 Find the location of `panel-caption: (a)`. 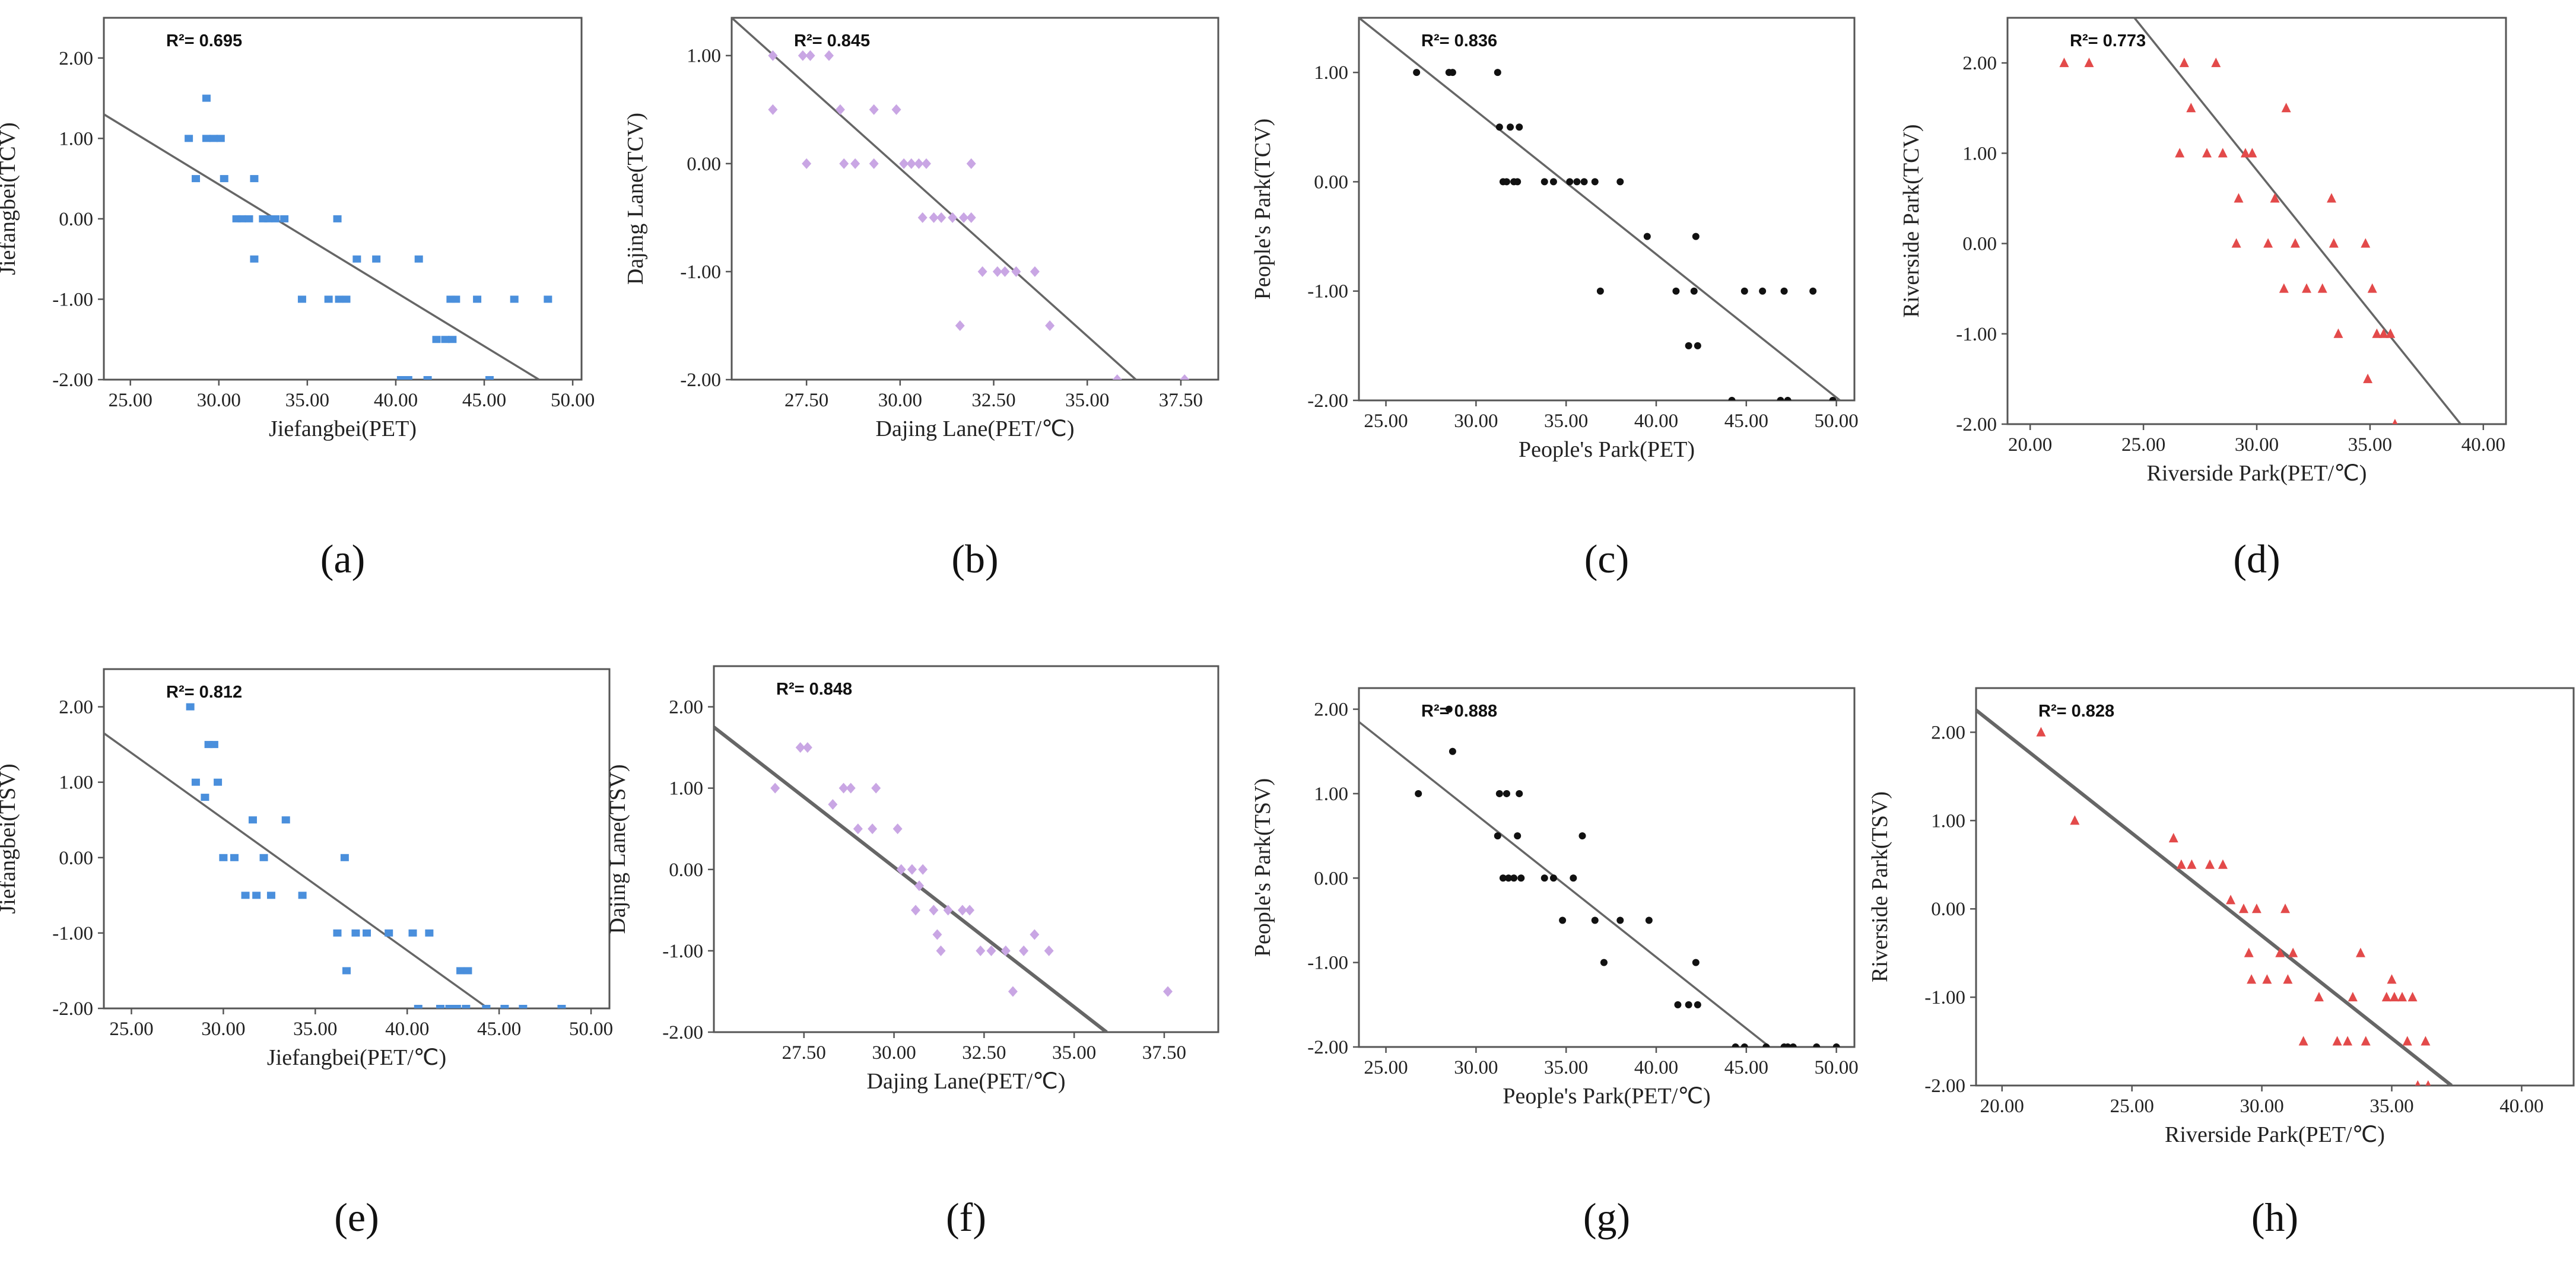

panel-caption: (a) is located at coordinates (342, 558).